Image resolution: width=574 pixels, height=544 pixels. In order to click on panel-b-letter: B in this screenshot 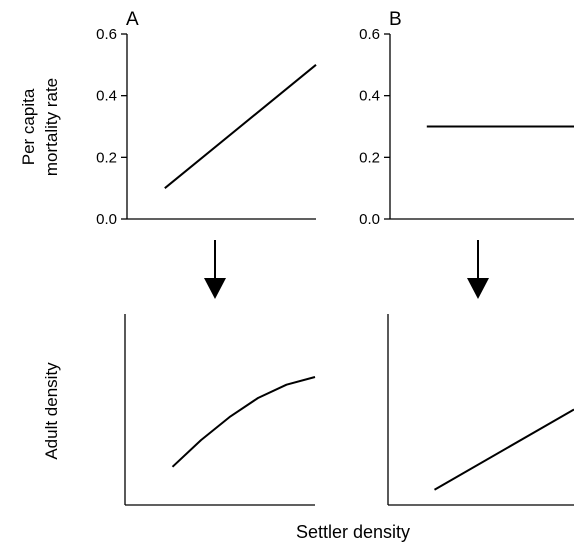, I will do `click(395, 19)`.